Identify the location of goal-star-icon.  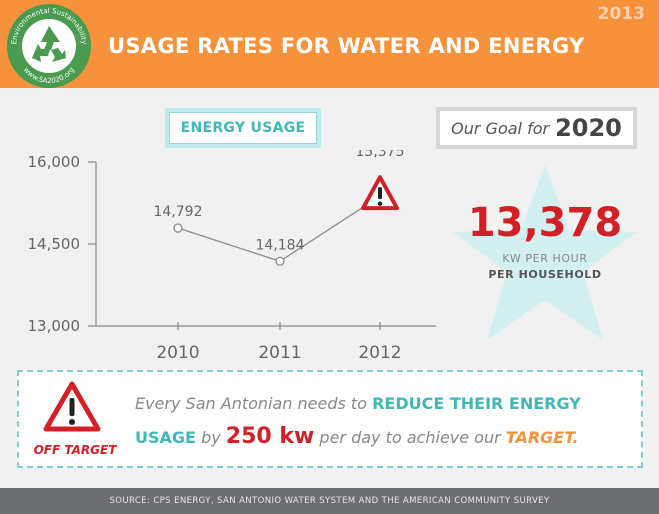
(545, 252).